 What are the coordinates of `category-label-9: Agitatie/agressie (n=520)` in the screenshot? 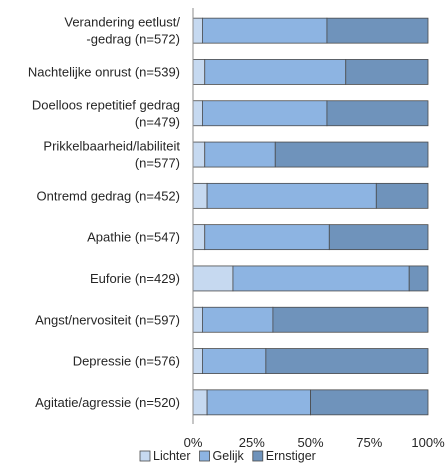 It's located at (107, 402).